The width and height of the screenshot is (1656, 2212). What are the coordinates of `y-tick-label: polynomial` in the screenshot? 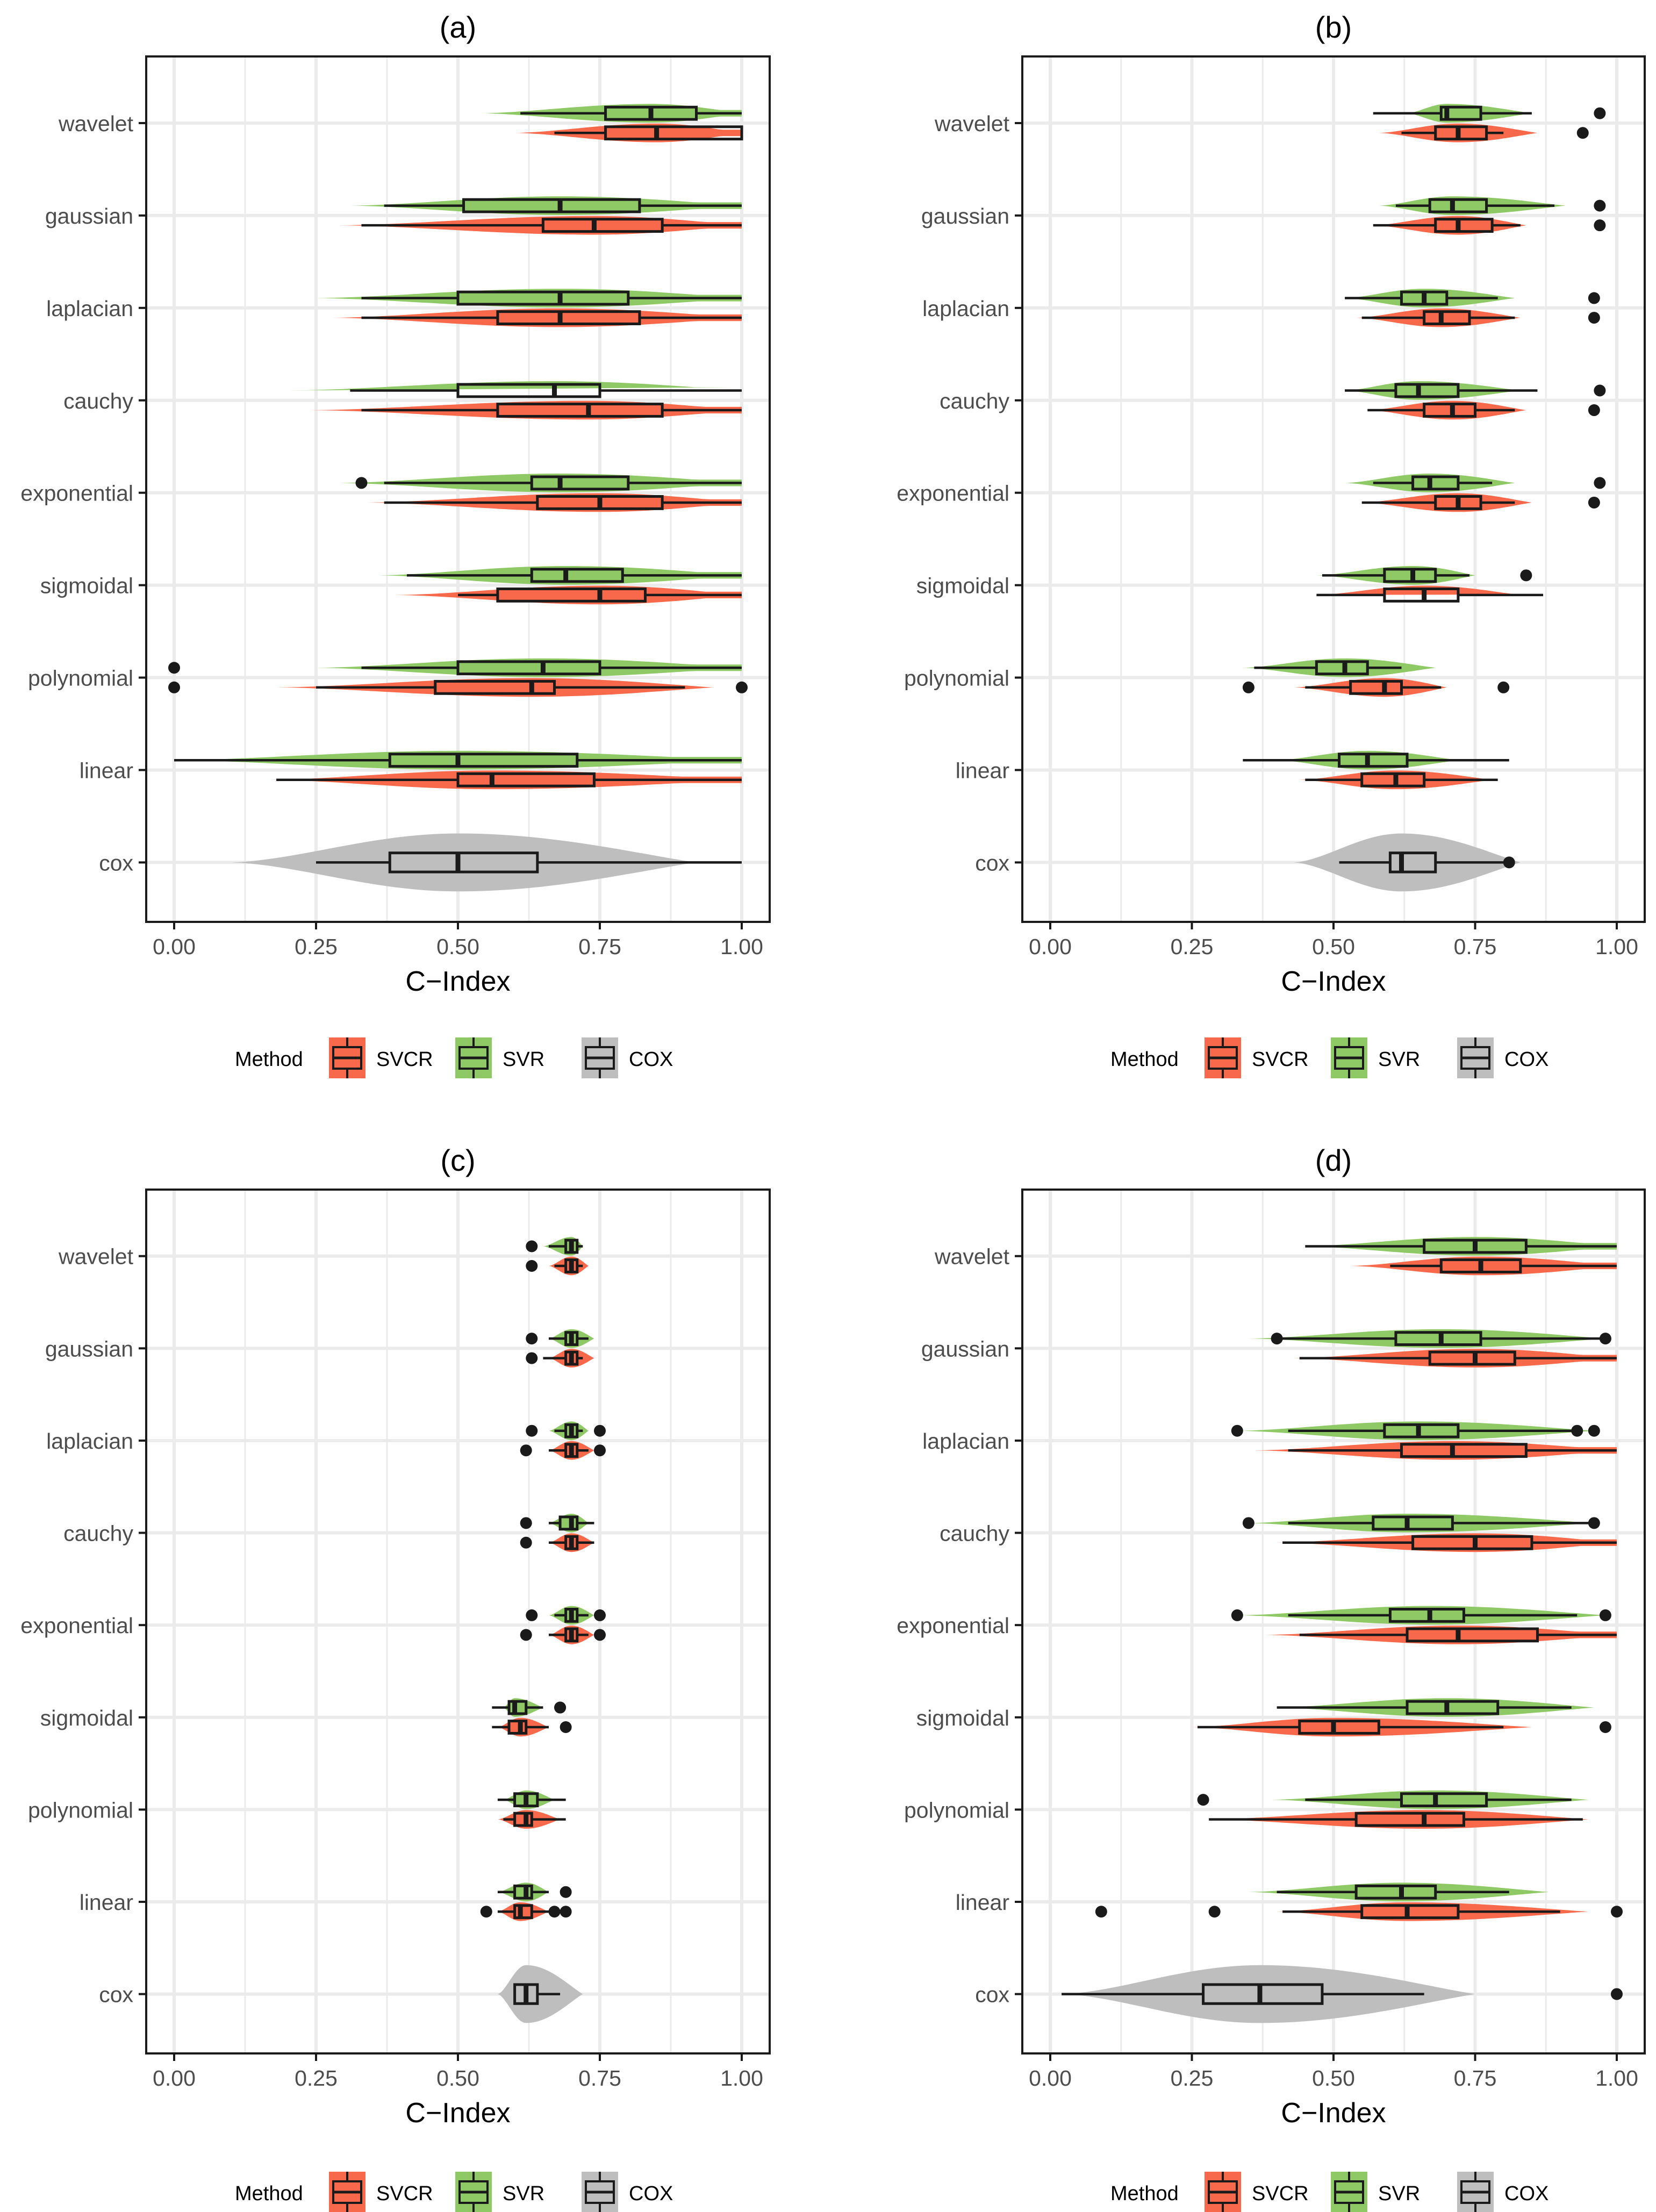 It's located at (80, 1810).